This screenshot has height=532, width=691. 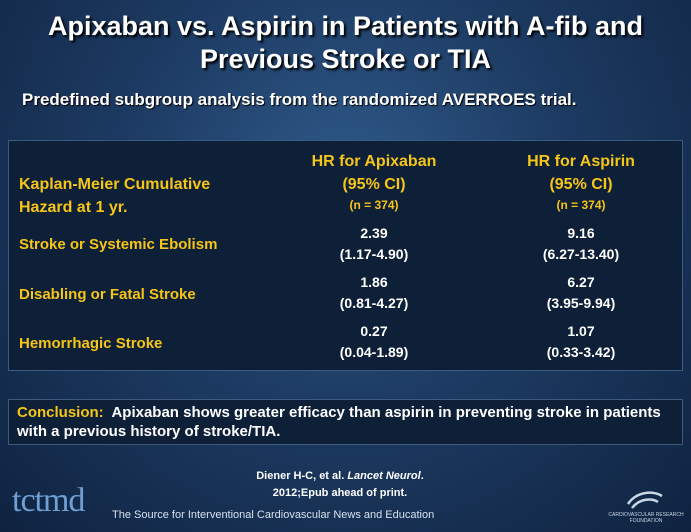 What do you see at coordinates (384, 476) in the screenshot?
I see `citation-journal: Lancet Neurol` at bounding box center [384, 476].